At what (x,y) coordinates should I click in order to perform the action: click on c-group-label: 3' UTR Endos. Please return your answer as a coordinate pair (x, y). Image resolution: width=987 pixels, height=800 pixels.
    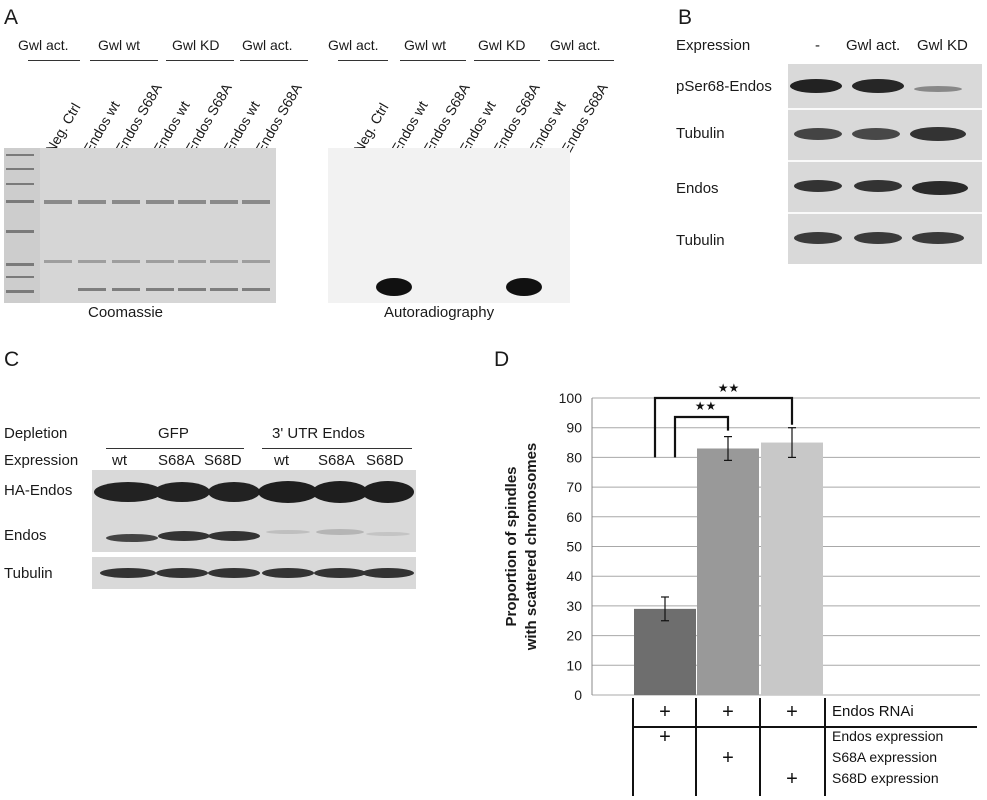
    Looking at the image, I should click on (318, 433).